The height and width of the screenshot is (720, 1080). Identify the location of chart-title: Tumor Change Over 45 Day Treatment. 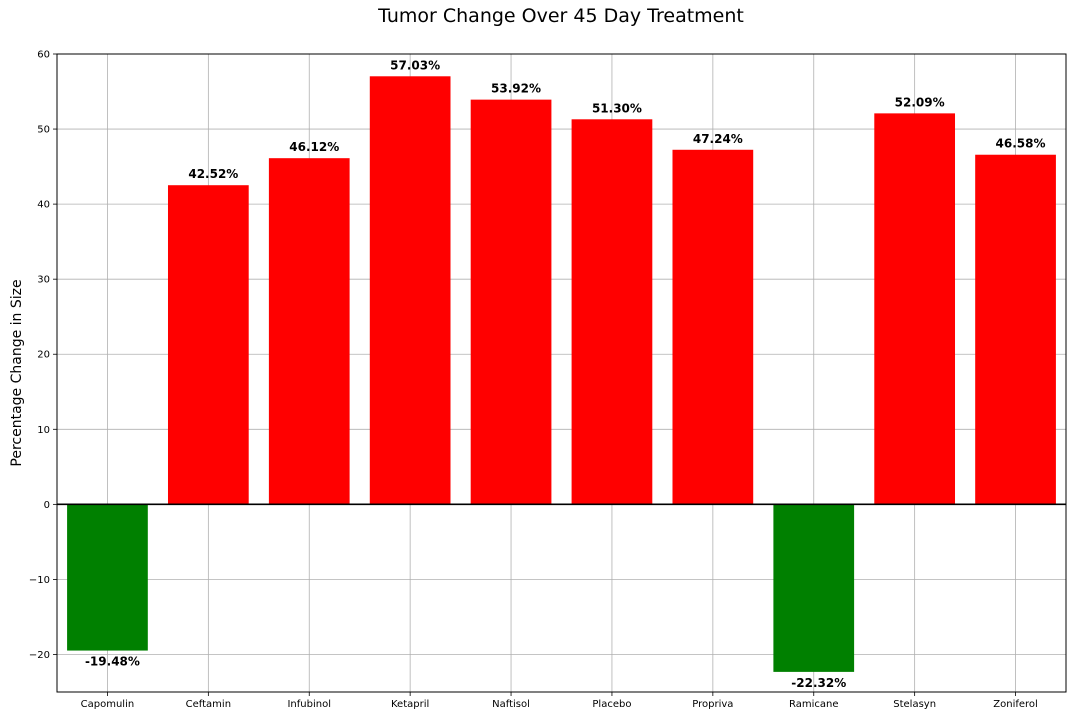
(560, 16).